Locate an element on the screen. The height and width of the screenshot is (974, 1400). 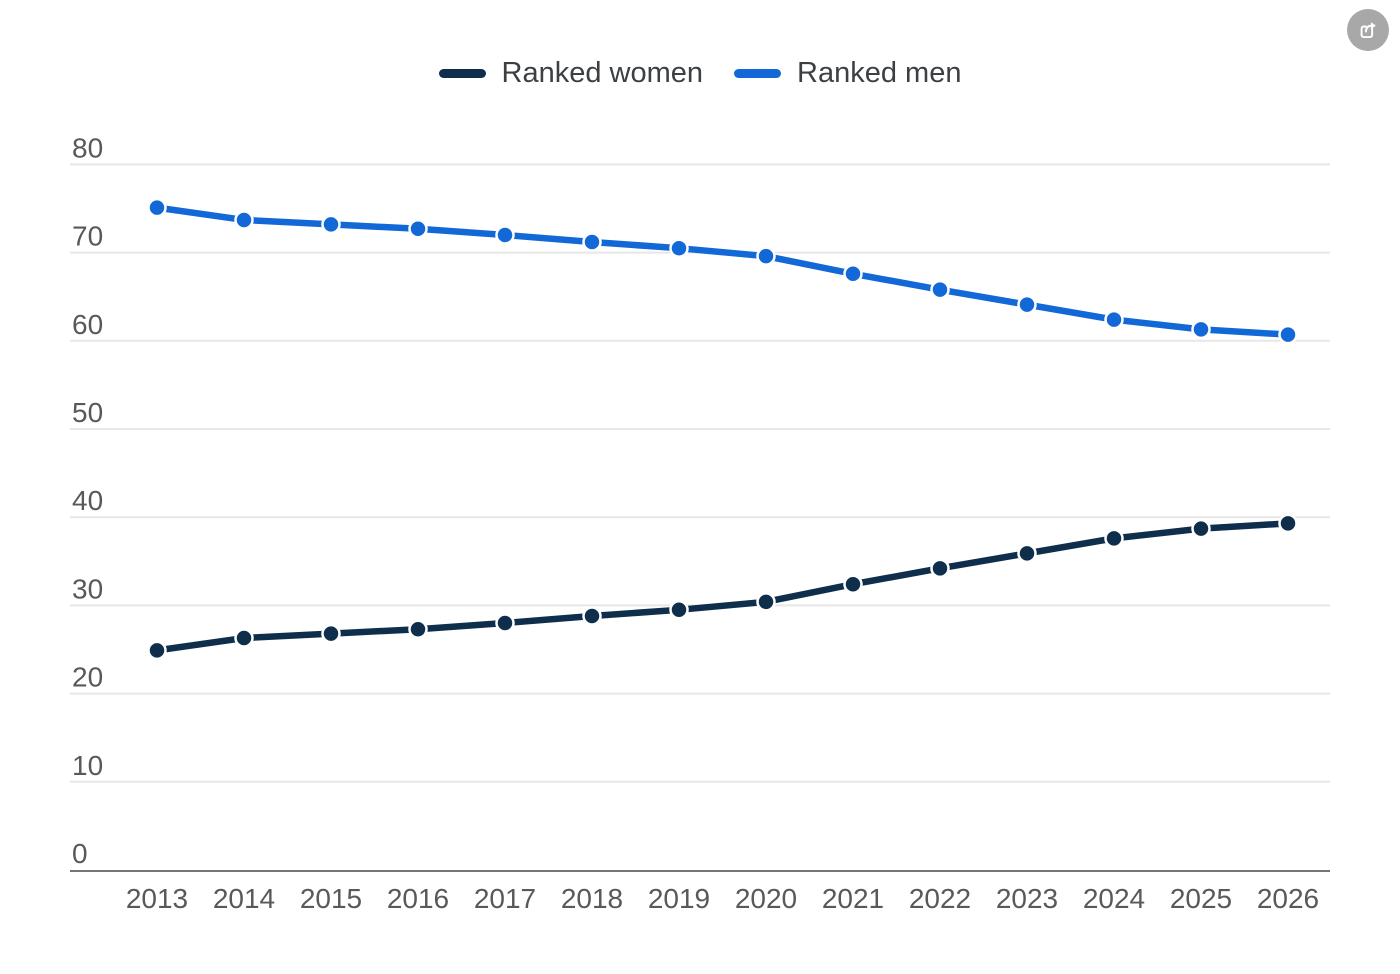
x-tick-label-2015: 2015 is located at coordinates (331, 898).